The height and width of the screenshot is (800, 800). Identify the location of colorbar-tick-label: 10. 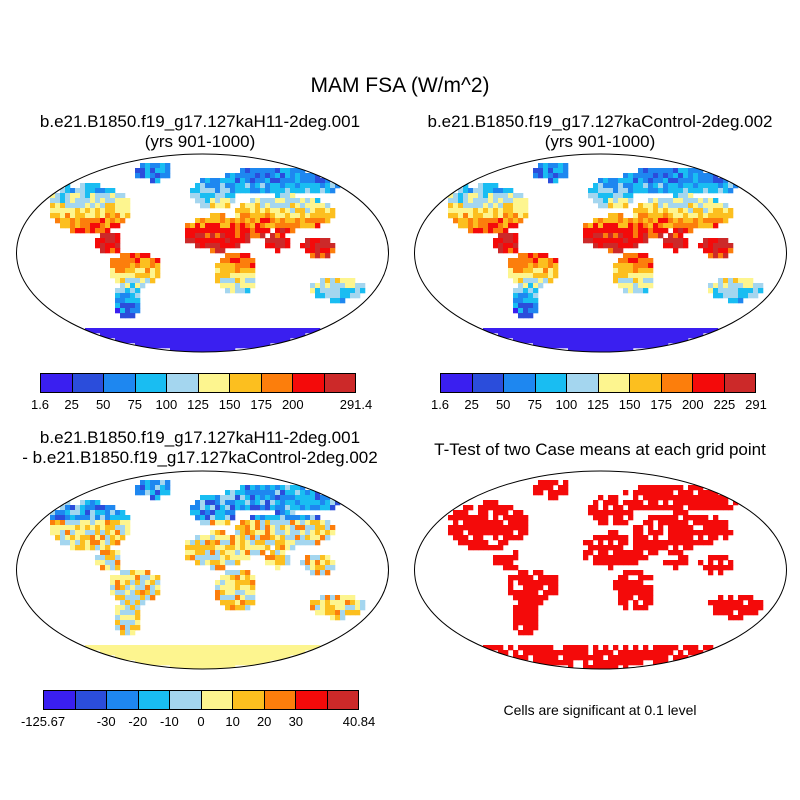
(232, 721).